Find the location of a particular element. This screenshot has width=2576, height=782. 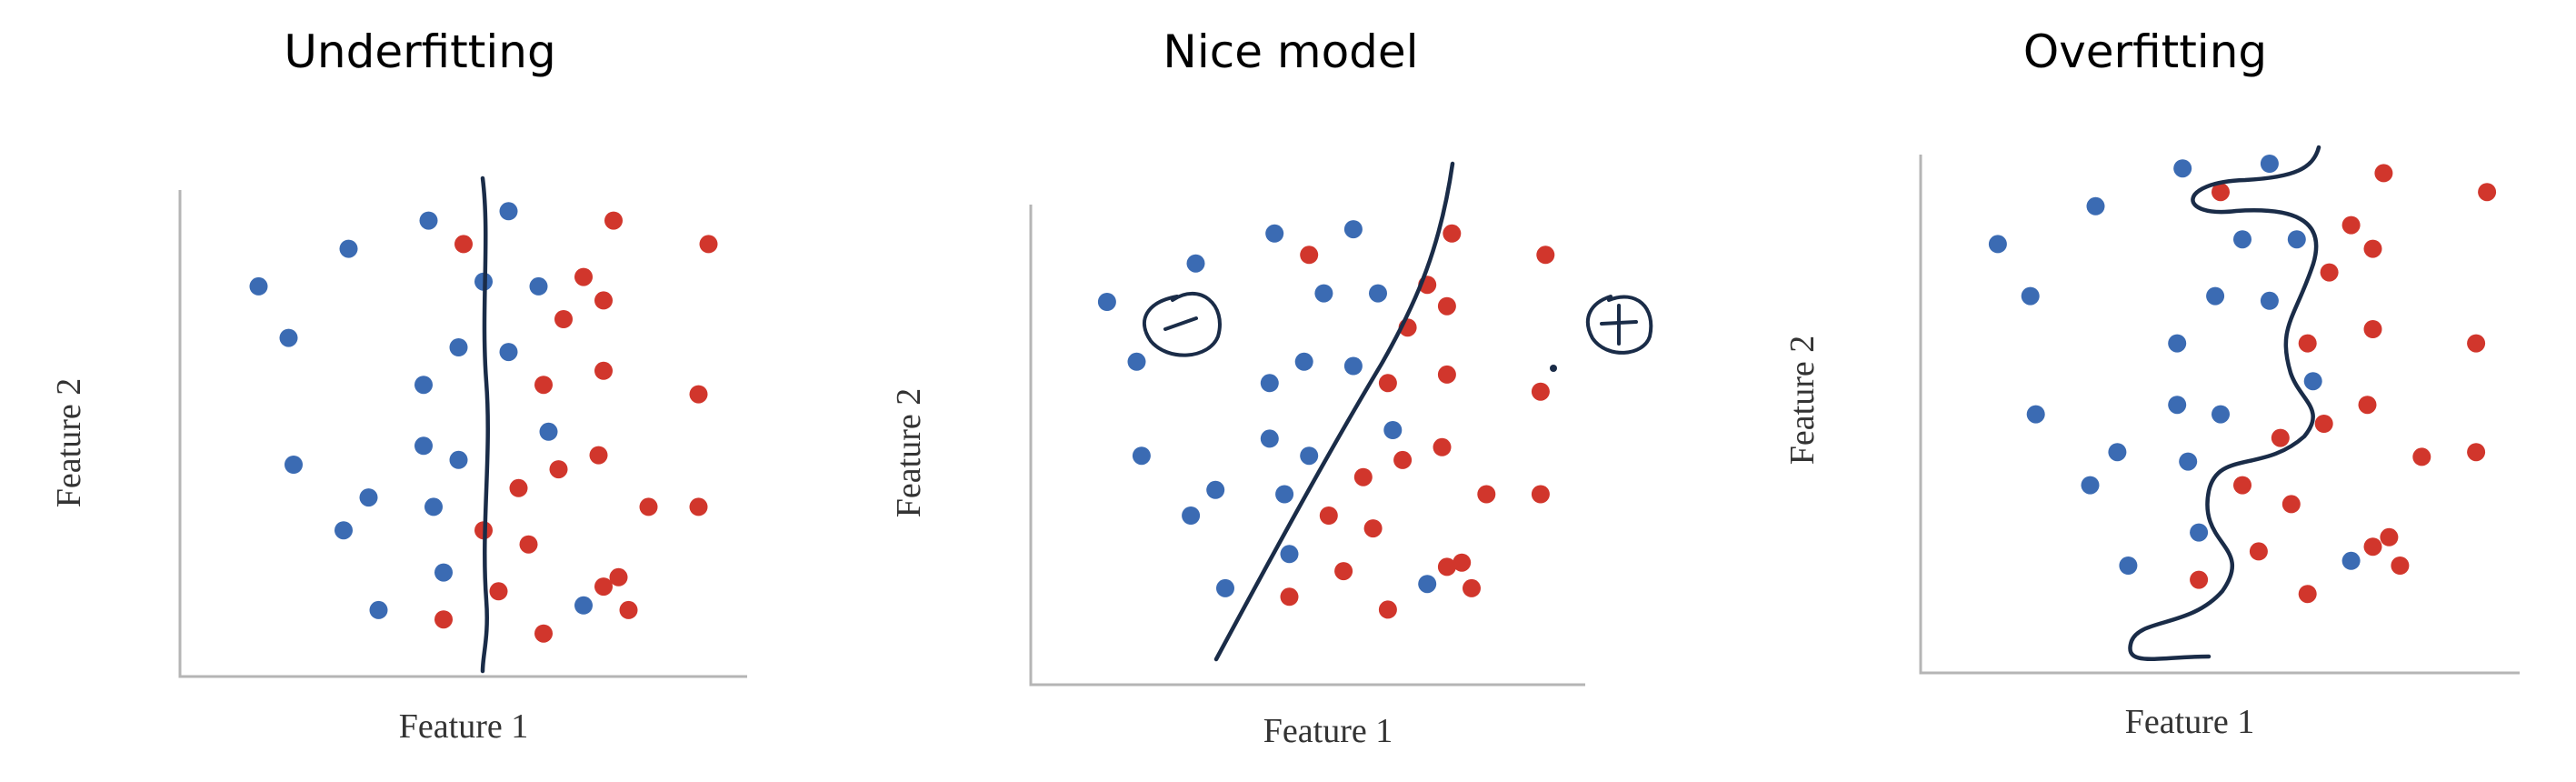

overfitting-points is located at coordinates (2242, 379).